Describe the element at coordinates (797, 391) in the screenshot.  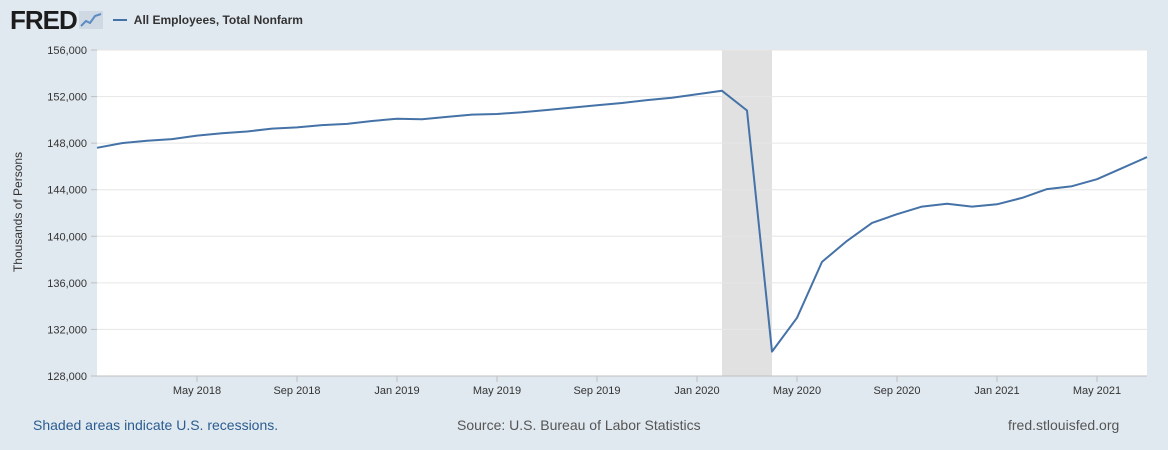
I see `x-tick-label: May 2020` at that location.